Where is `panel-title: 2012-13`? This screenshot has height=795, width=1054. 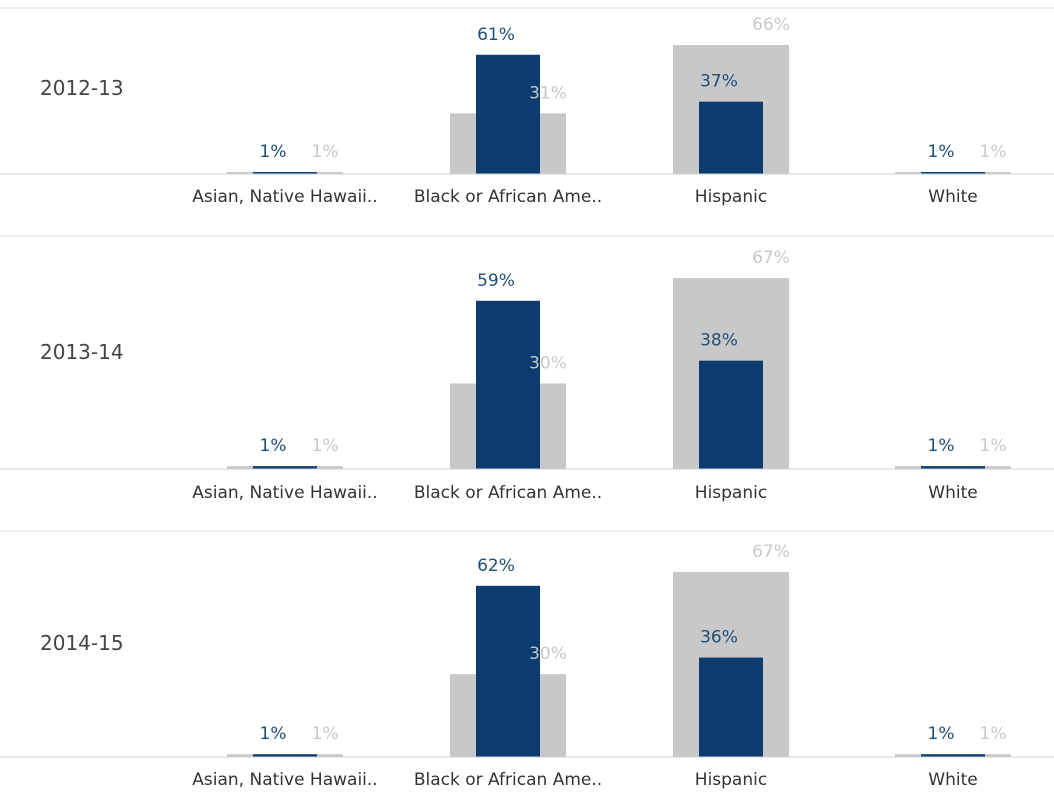
panel-title: 2012-13 is located at coordinates (82, 88).